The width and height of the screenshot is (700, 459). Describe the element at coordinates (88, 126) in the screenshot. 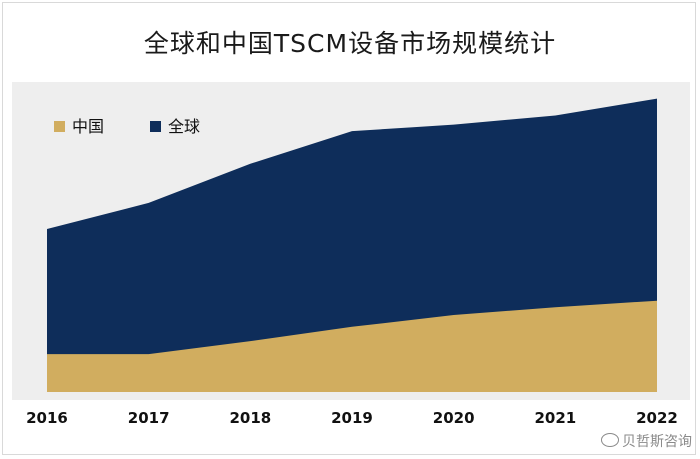

I see `legend-label: 中国` at that location.